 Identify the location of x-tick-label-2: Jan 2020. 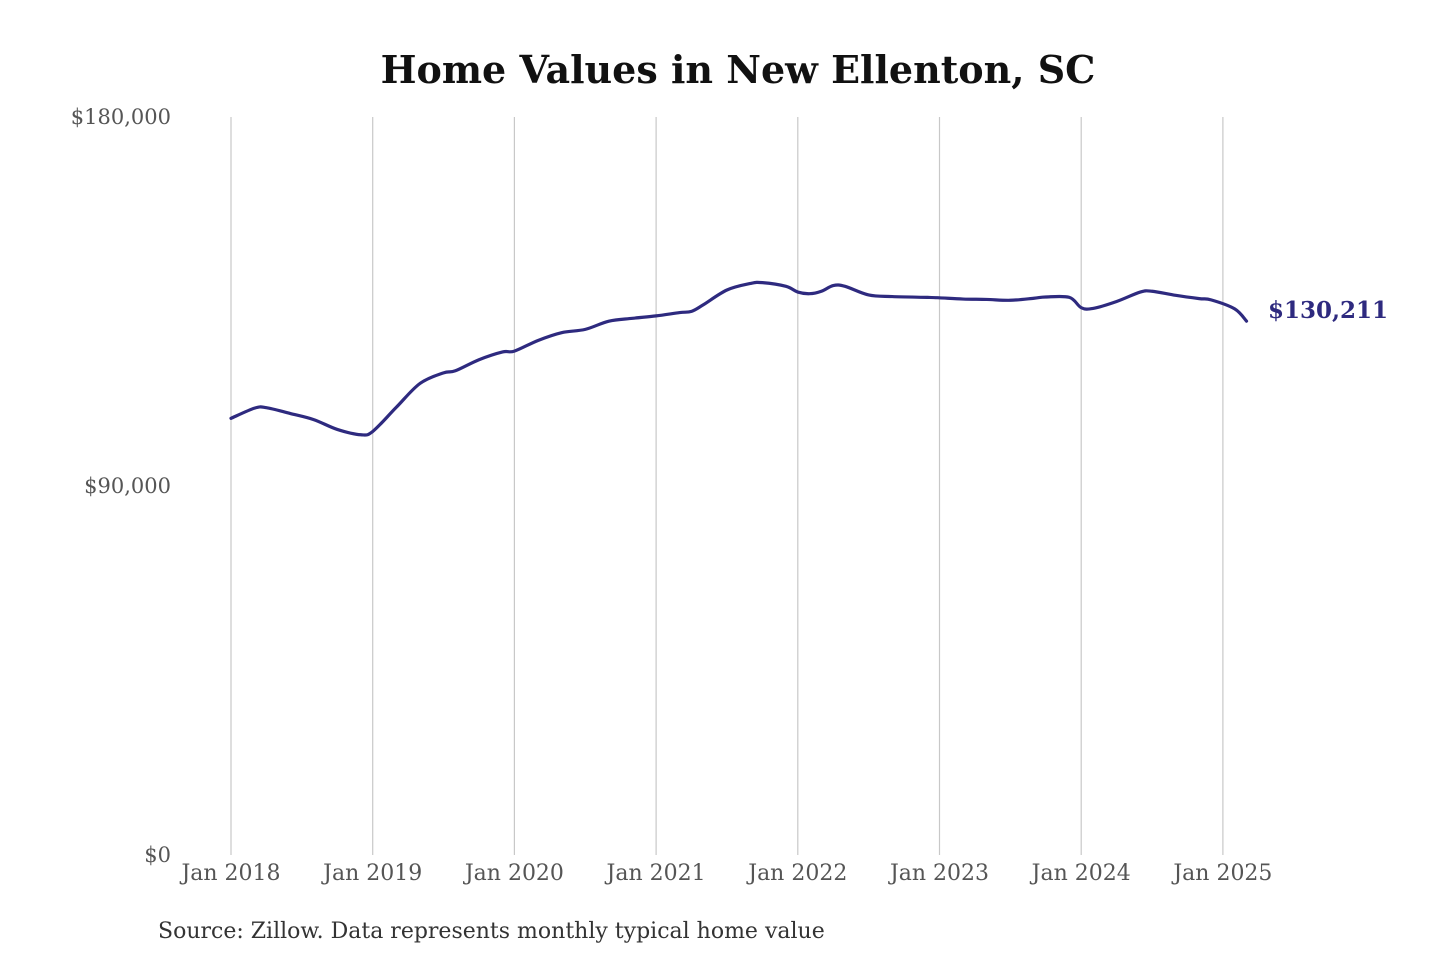
(513, 873).